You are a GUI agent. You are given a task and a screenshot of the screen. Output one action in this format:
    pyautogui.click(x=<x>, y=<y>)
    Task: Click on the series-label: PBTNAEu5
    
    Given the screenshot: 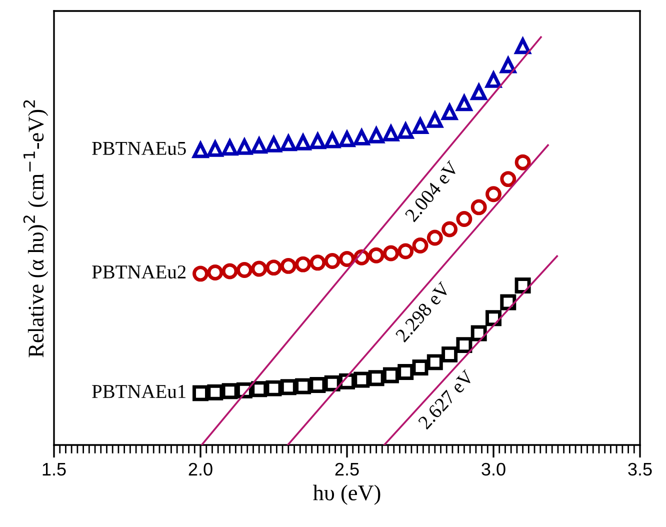 What is the action you would take?
    pyautogui.click(x=139, y=148)
    